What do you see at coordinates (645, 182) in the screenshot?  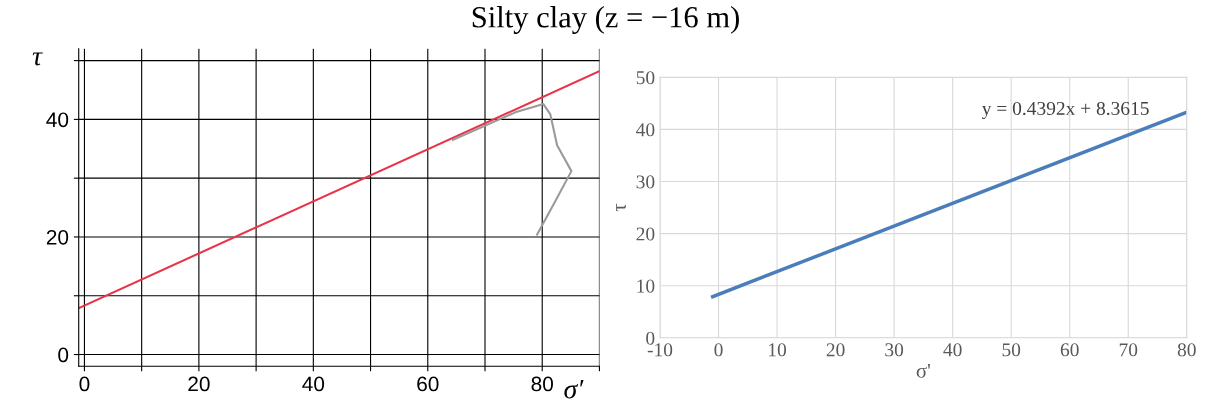 I see `y-tick-label: 30` at bounding box center [645, 182].